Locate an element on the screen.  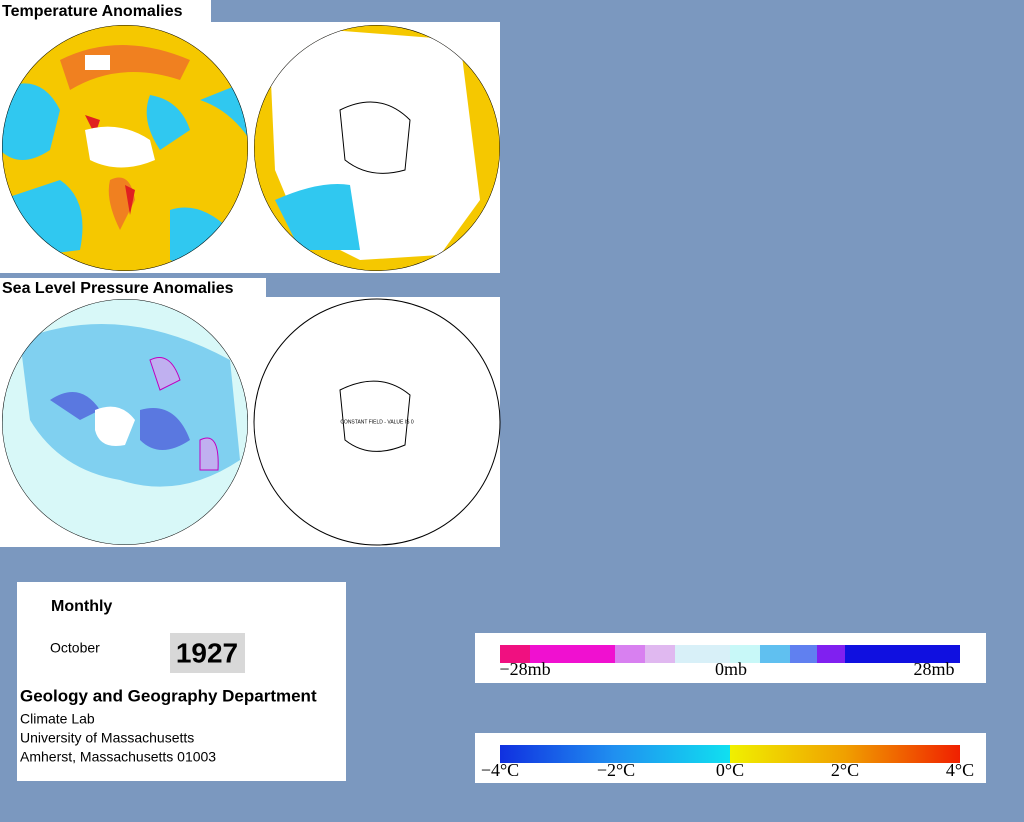
address: Amherst, Massachusetts 01003 is located at coordinates (118, 757).